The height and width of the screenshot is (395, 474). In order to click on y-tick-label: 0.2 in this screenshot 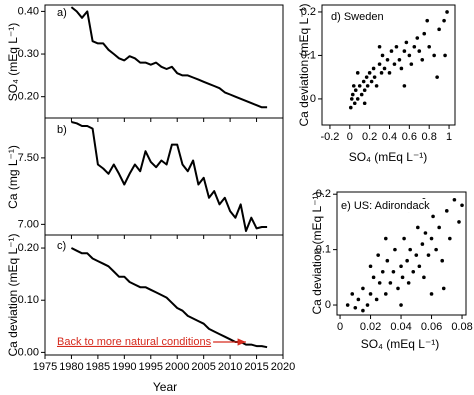, I will do `click(323, 194)`.